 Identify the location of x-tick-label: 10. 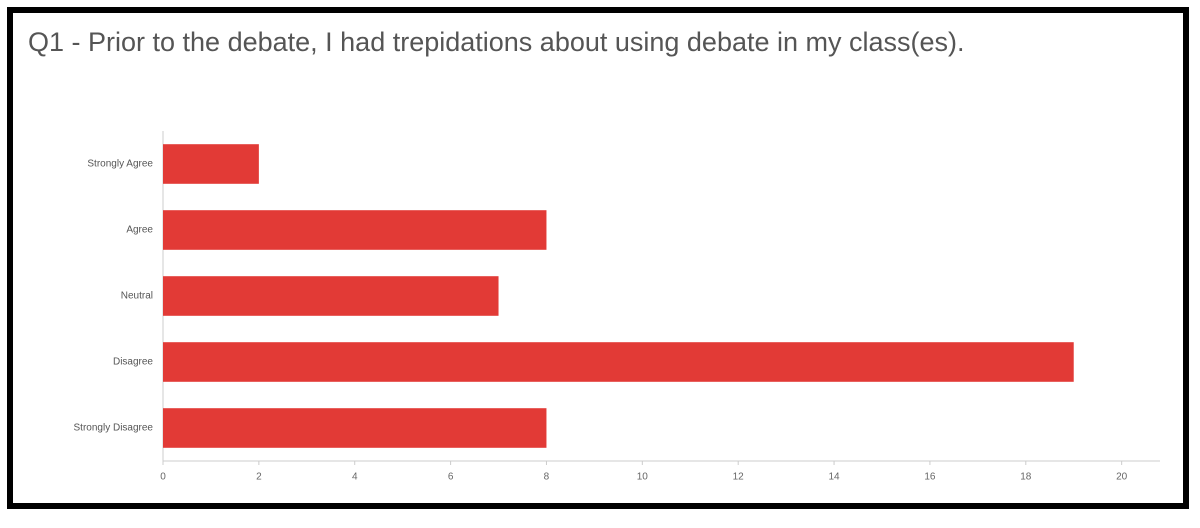
(643, 477).